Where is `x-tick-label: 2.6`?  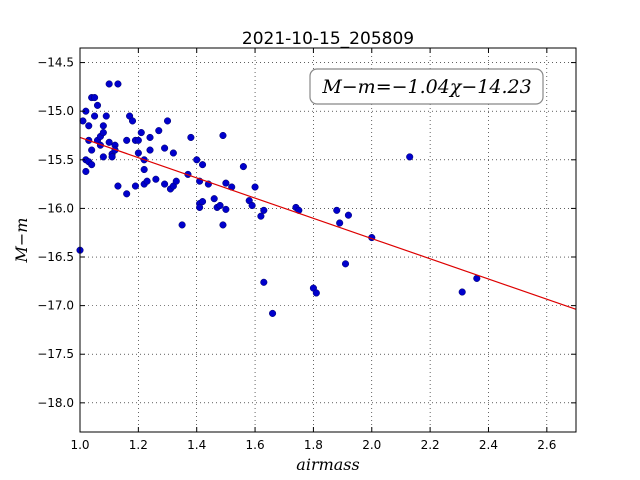
x-tick-label: 2.6 is located at coordinates (546, 445).